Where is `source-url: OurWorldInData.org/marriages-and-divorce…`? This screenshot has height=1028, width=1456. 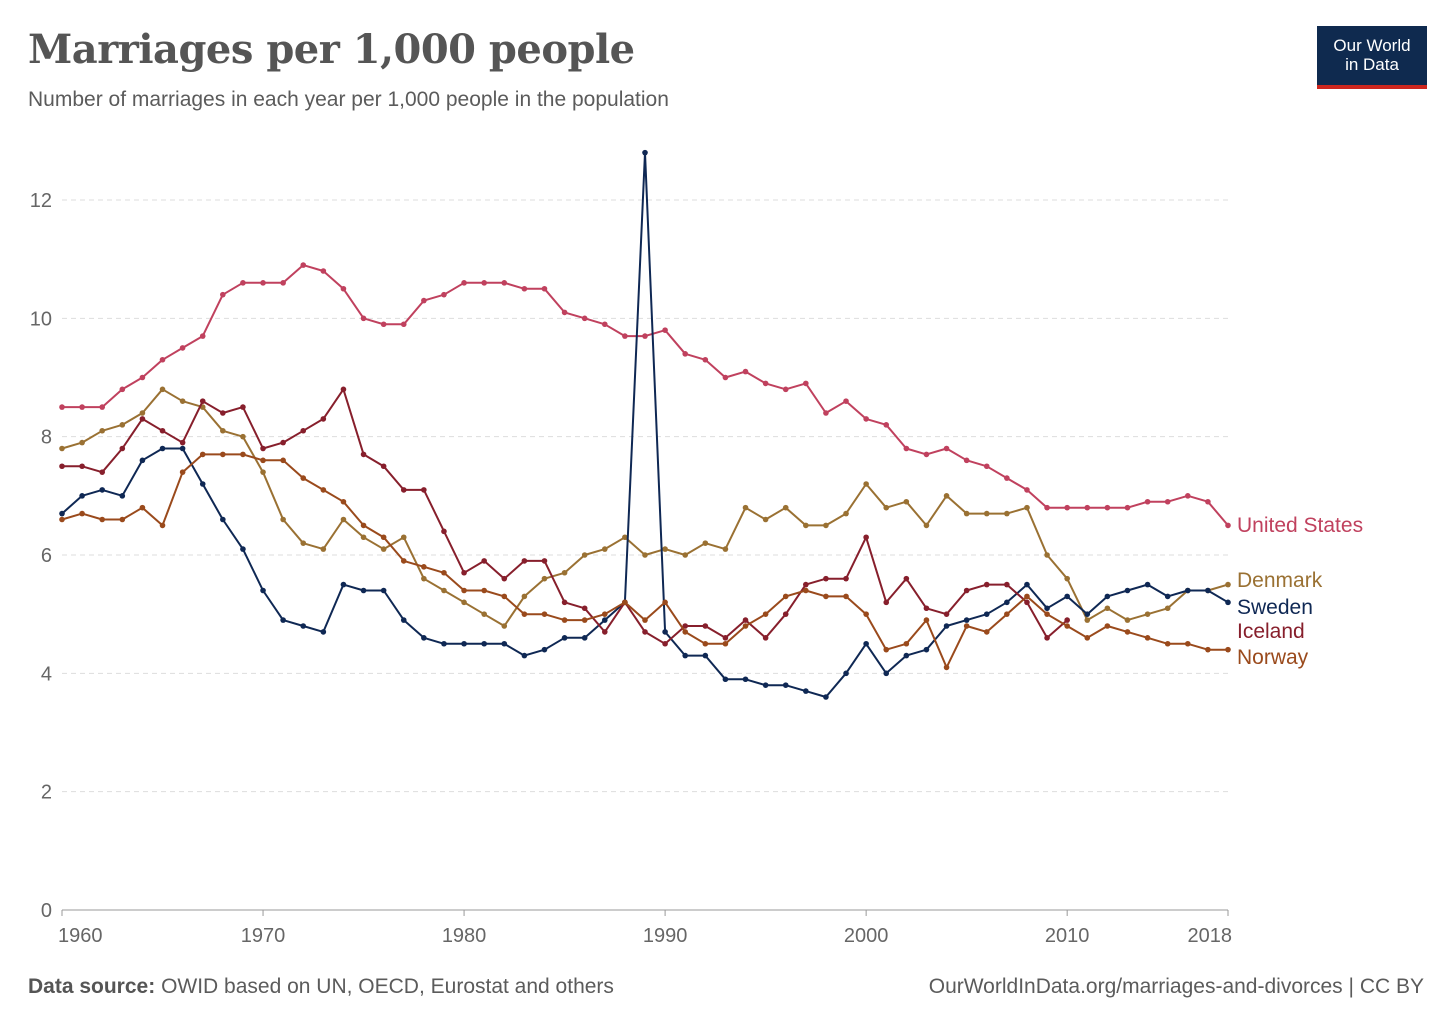 source-url: OurWorldInData.org/marriages-and-divorce… is located at coordinates (1135, 986).